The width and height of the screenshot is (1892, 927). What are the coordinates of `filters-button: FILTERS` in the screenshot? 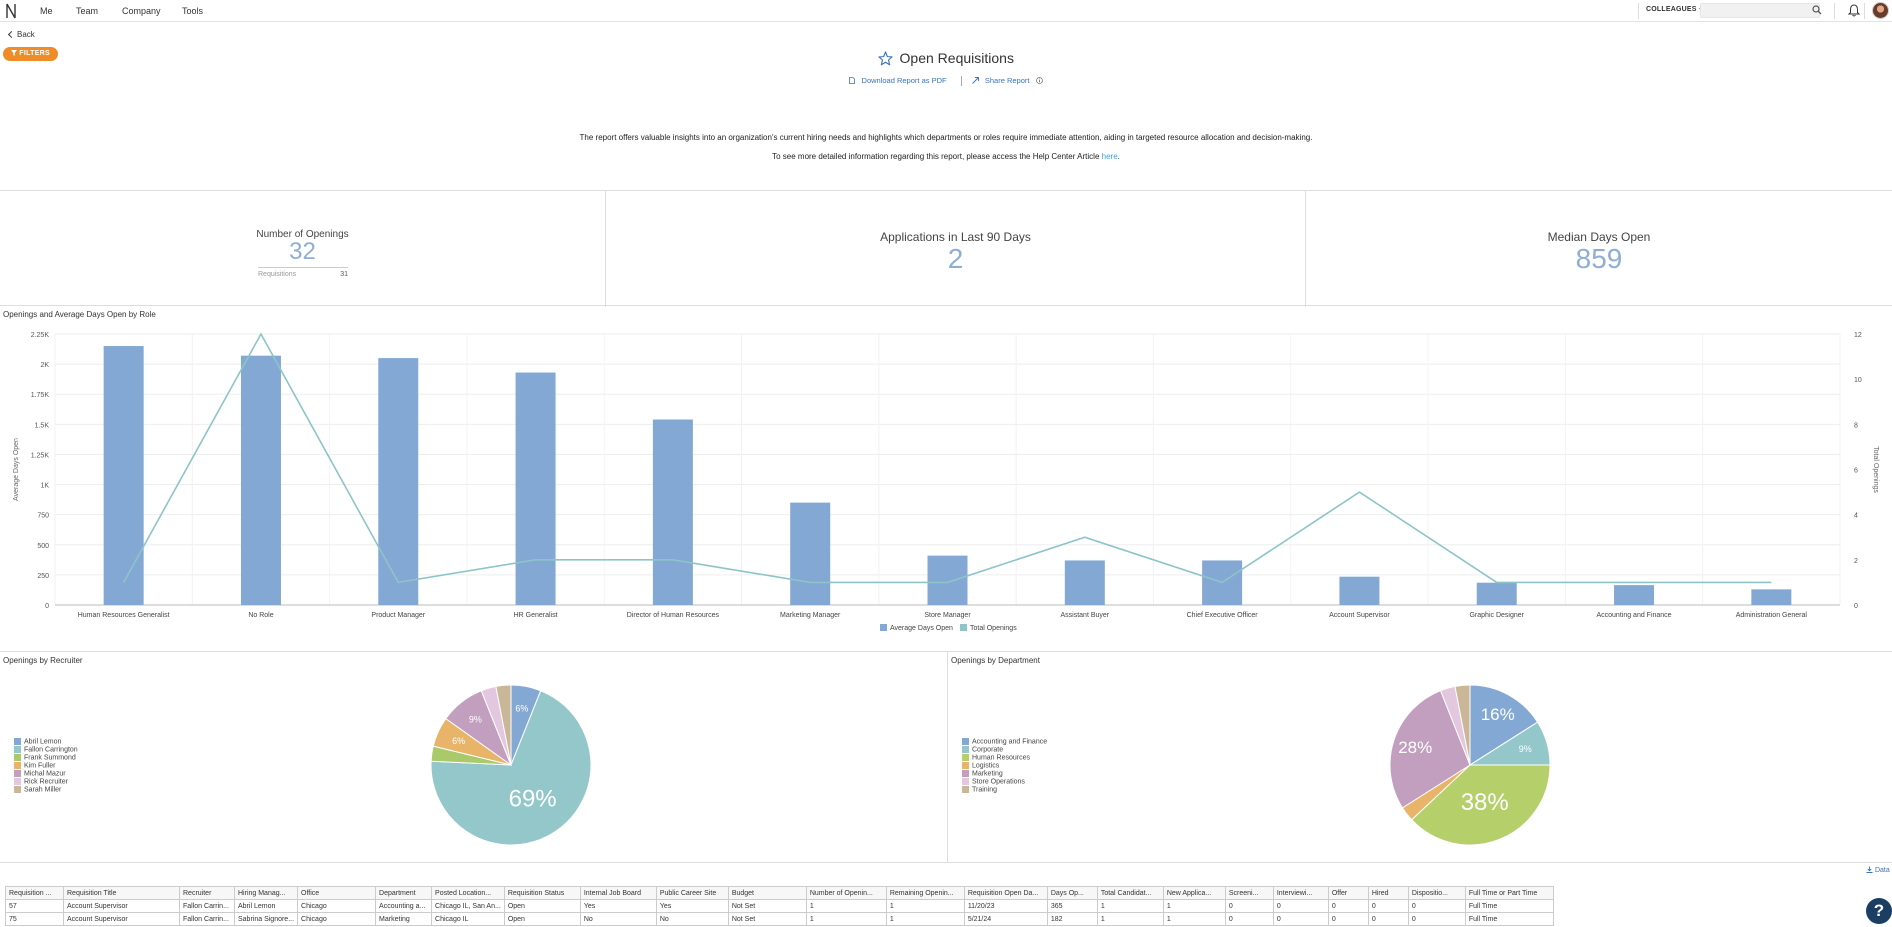 It's located at (30, 54).